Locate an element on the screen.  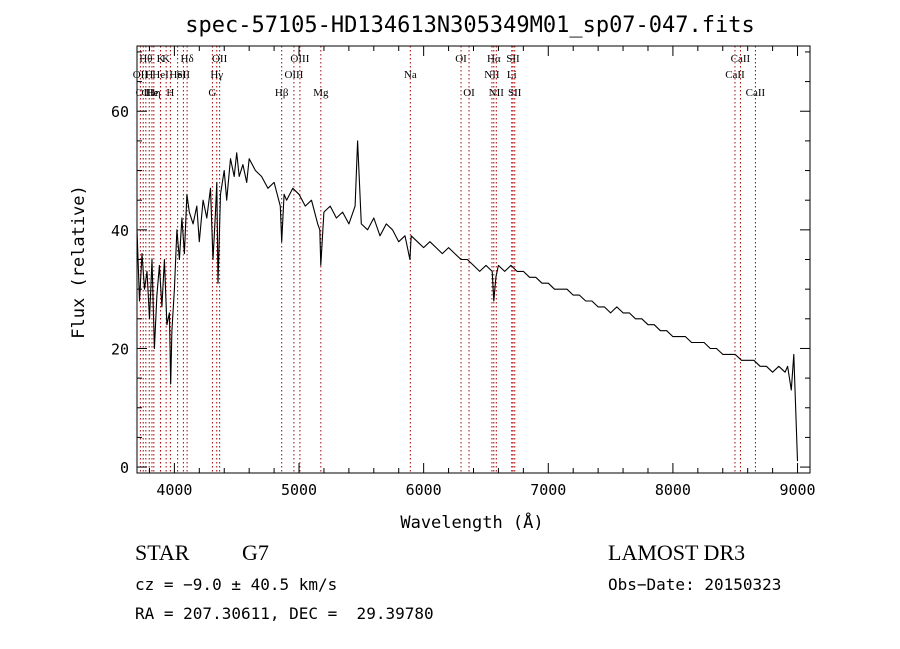
x-tick-label-1: 5000 is located at coordinates (299, 490).